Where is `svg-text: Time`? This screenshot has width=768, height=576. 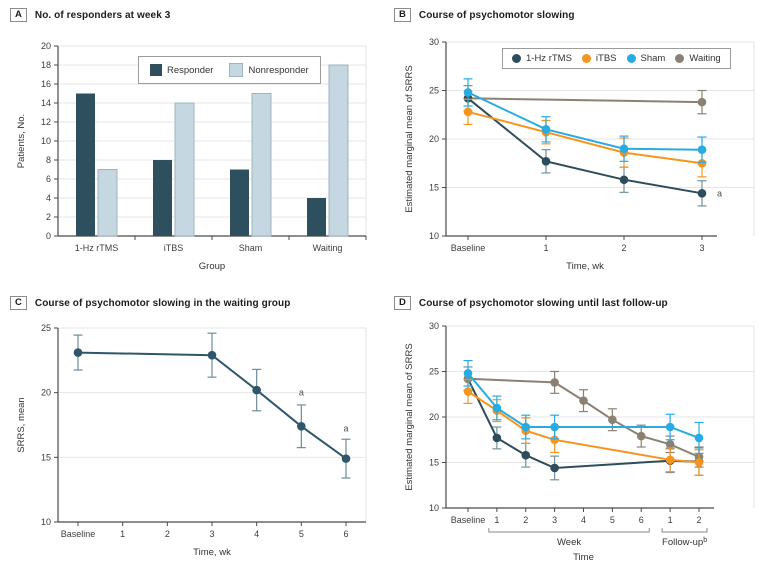
svg-text: Time is located at coordinates (583, 557).